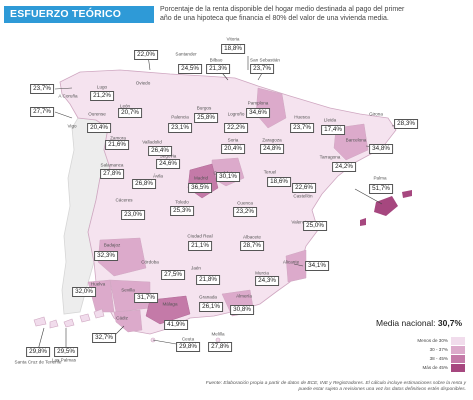 The width and height of the screenshot is (473, 400). I want to click on city-label: Sevilla, so click(128, 290).